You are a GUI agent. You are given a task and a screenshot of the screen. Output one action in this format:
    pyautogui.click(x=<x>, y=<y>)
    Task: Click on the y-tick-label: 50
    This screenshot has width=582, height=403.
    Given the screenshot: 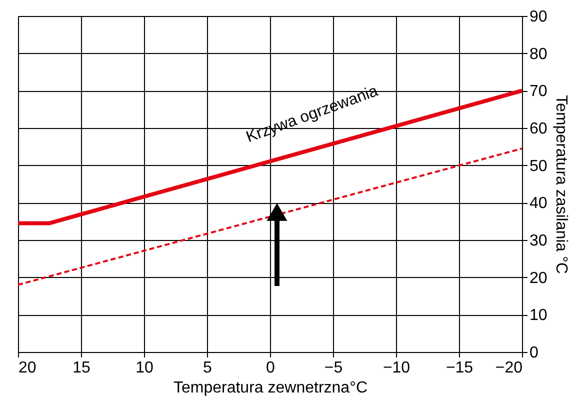 What is the action you would take?
    pyautogui.click(x=539, y=166)
    